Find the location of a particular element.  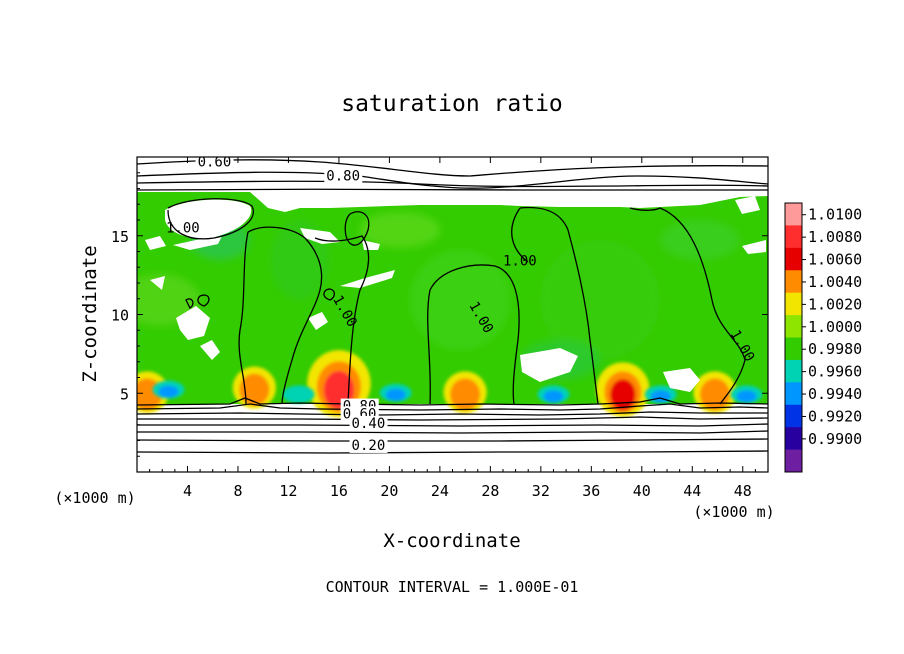

subsaturation-spots is located at coordinates (457, 392).